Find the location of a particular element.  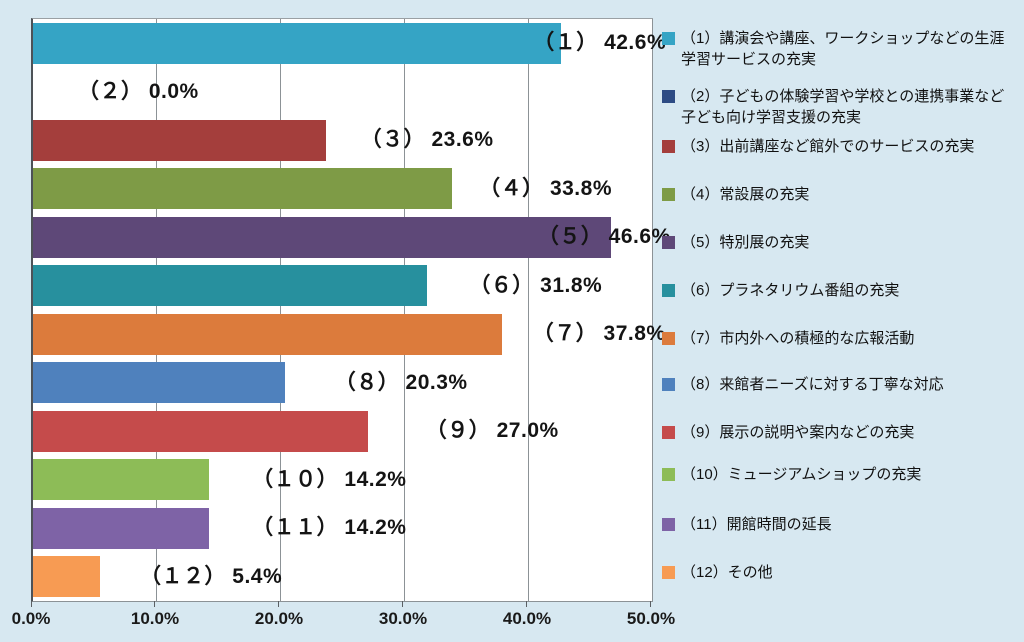

legend-item: （6）プラネタリウム番組の充実 is located at coordinates (838, 290).